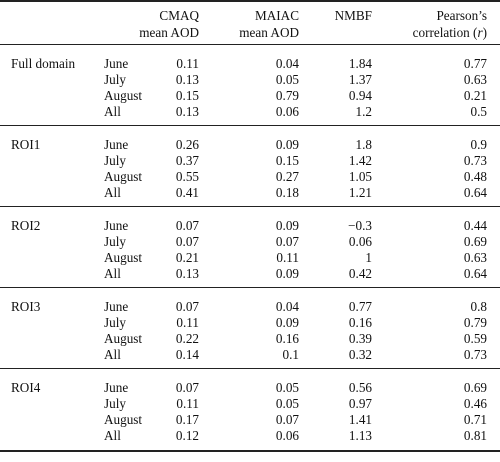 The height and width of the screenshot is (462, 500). Describe the element at coordinates (290, 354) in the screenshot. I see `maiac-cell: 0.1` at that location.